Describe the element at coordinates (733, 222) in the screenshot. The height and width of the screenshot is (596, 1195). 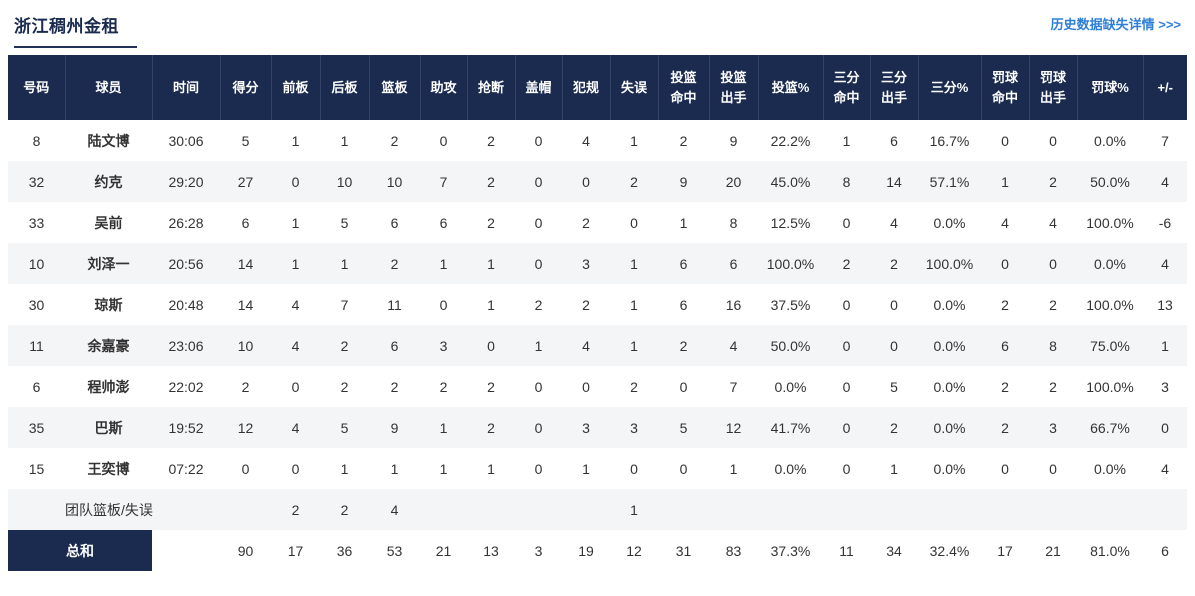
I see `stat-cell: 8` at that location.